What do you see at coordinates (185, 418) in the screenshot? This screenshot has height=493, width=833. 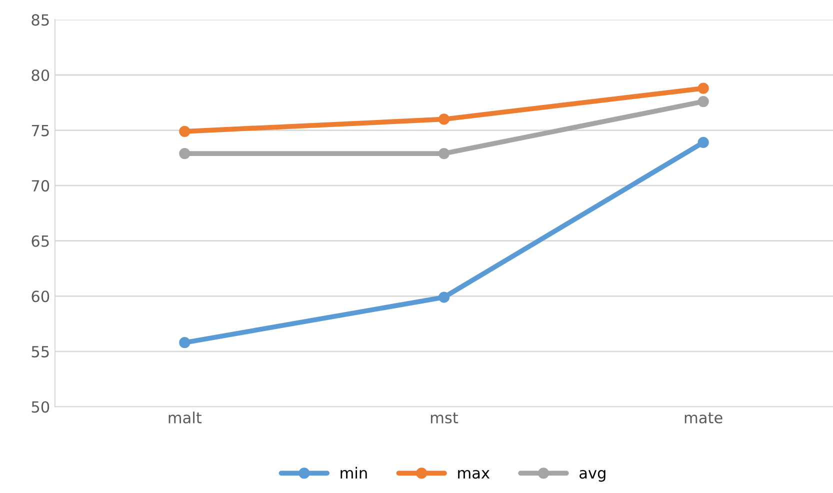 I see `x-tick-label: malt` at bounding box center [185, 418].